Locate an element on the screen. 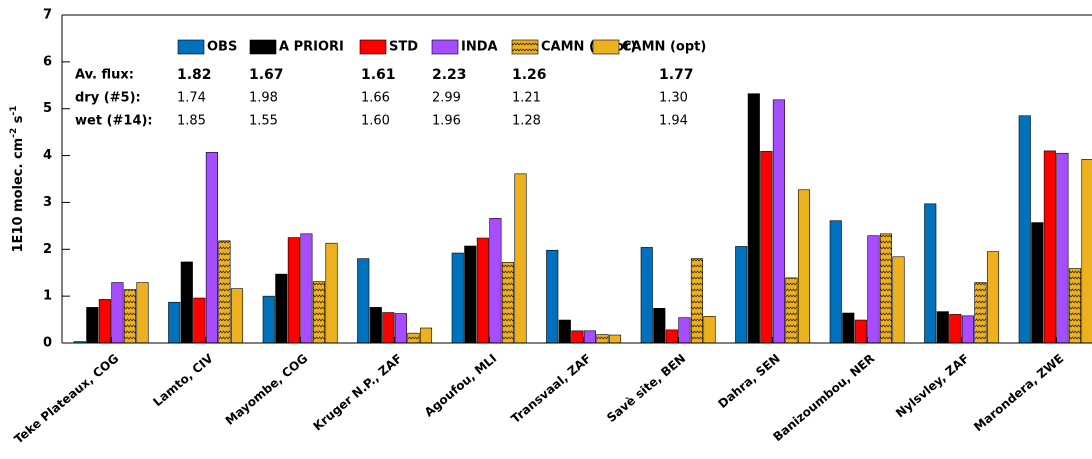  stats-value: 1.74 is located at coordinates (191, 98).